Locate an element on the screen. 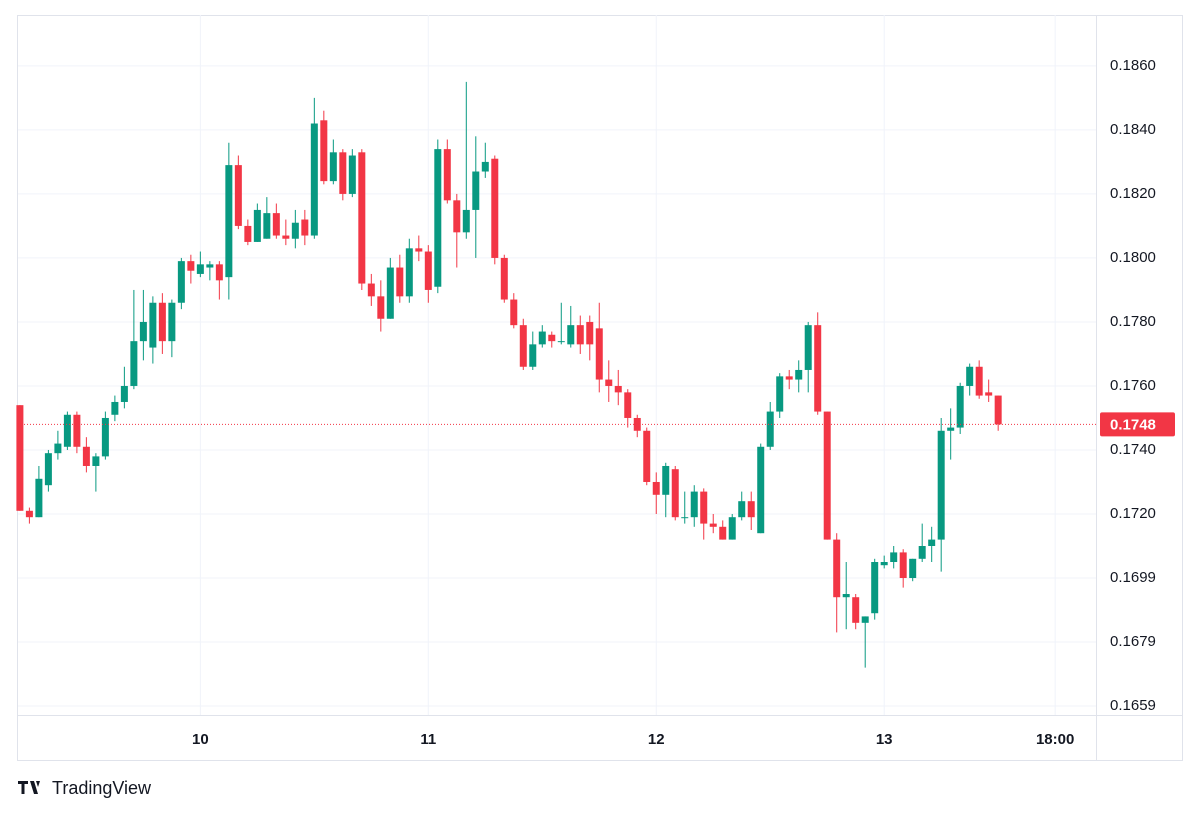 The width and height of the screenshot is (1200, 822). y-tick-label: 0.1860 is located at coordinates (1133, 65).